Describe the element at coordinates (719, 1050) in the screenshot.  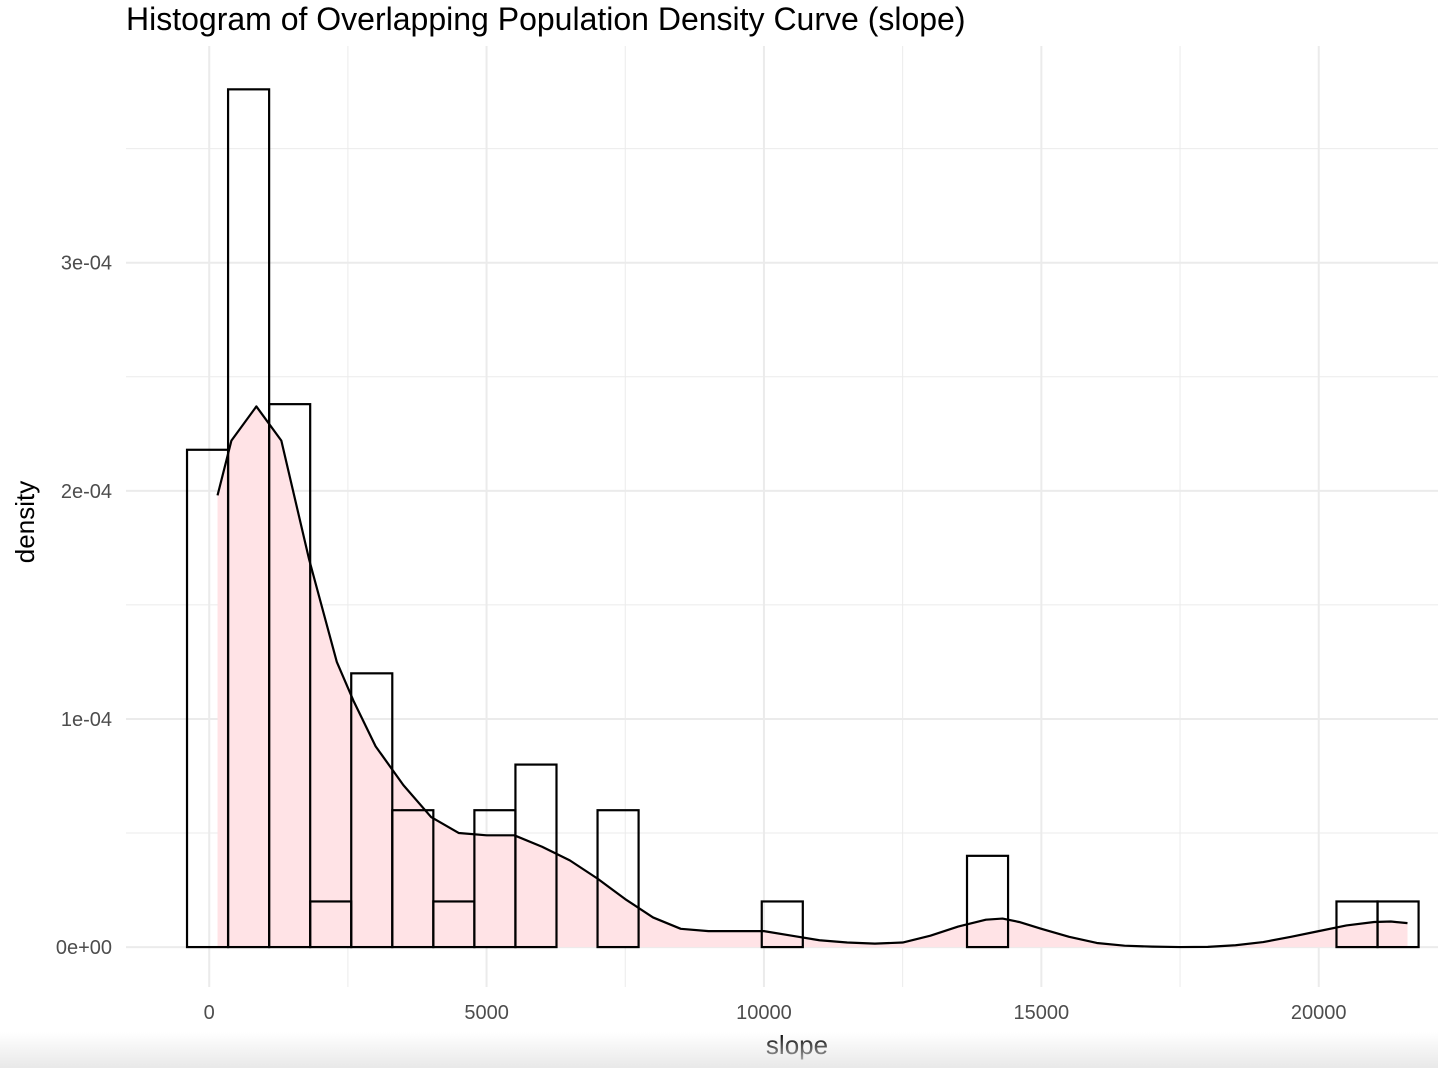
I see `window-bottom-edge` at that location.